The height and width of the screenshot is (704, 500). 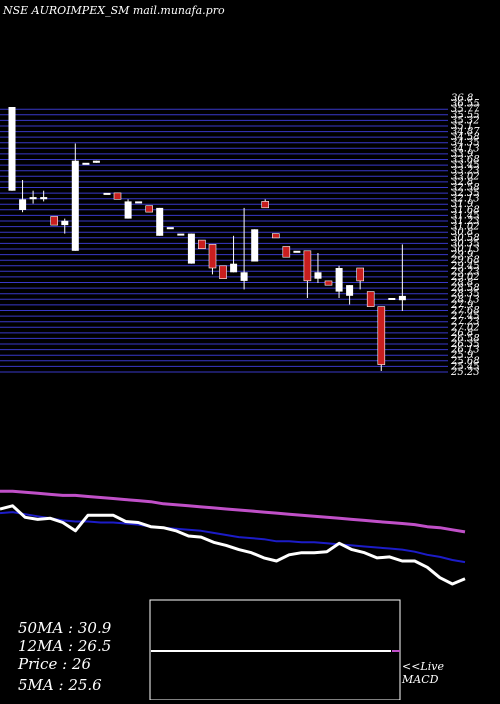 What do you see at coordinates (465, 143) in the screenshot?
I see `y-tick-label: 34.35` at bounding box center [465, 143].